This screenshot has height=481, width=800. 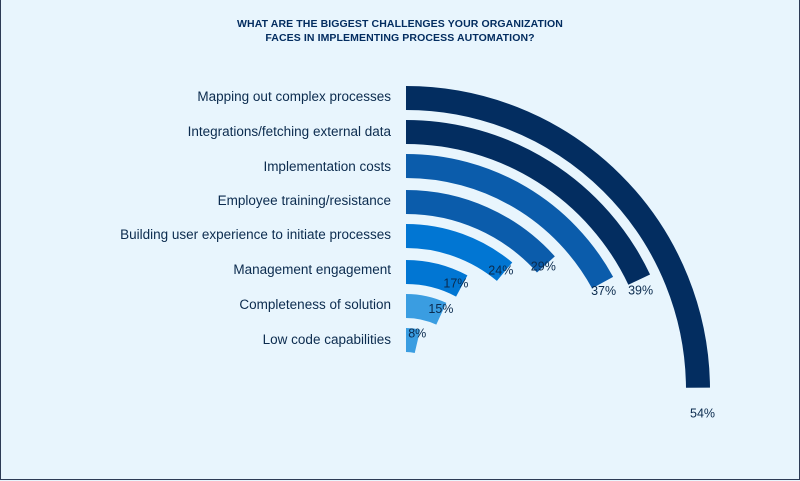 I want to click on category-label-implementation: Implementation costs, so click(x=327, y=166).